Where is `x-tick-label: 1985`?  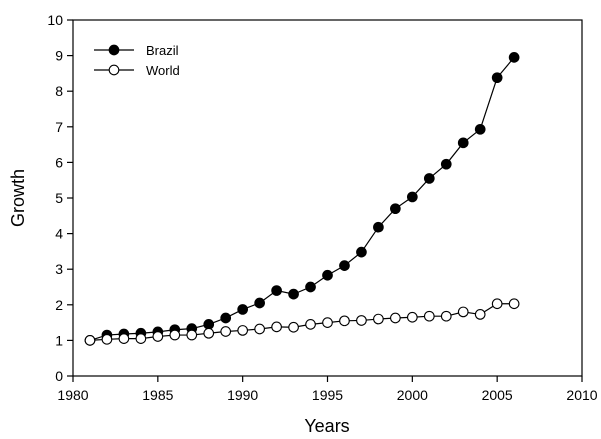 x-tick-label: 1985 is located at coordinates (157, 395).